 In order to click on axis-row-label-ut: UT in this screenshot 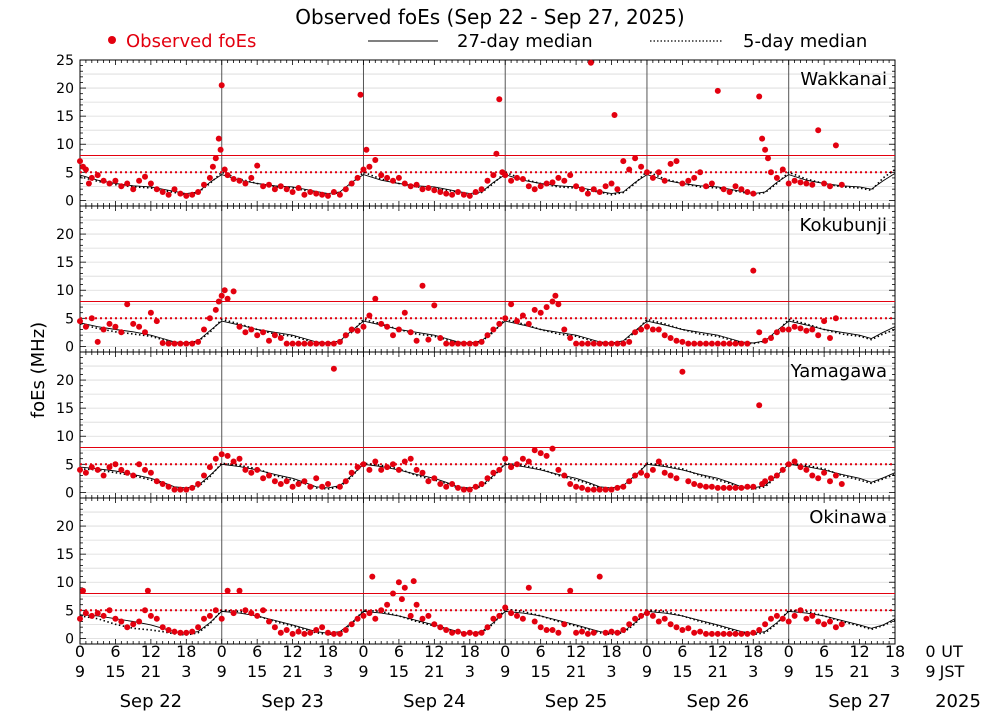, I will do `click(952, 651)`.